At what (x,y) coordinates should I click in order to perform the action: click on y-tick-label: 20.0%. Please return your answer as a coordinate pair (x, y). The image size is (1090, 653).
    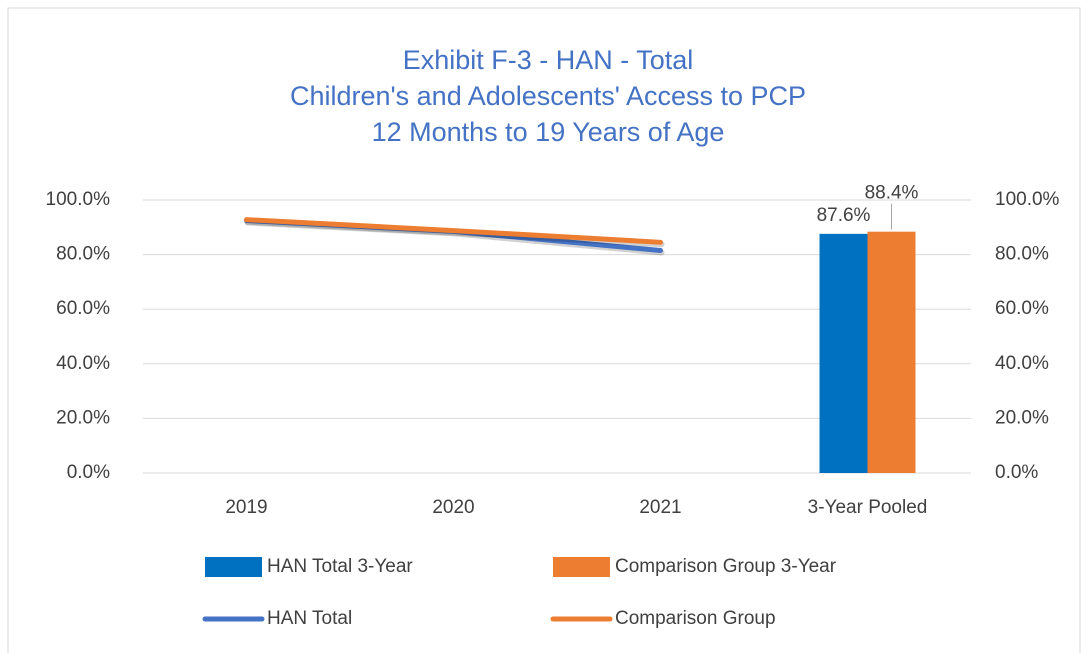
    Looking at the image, I should click on (83, 417).